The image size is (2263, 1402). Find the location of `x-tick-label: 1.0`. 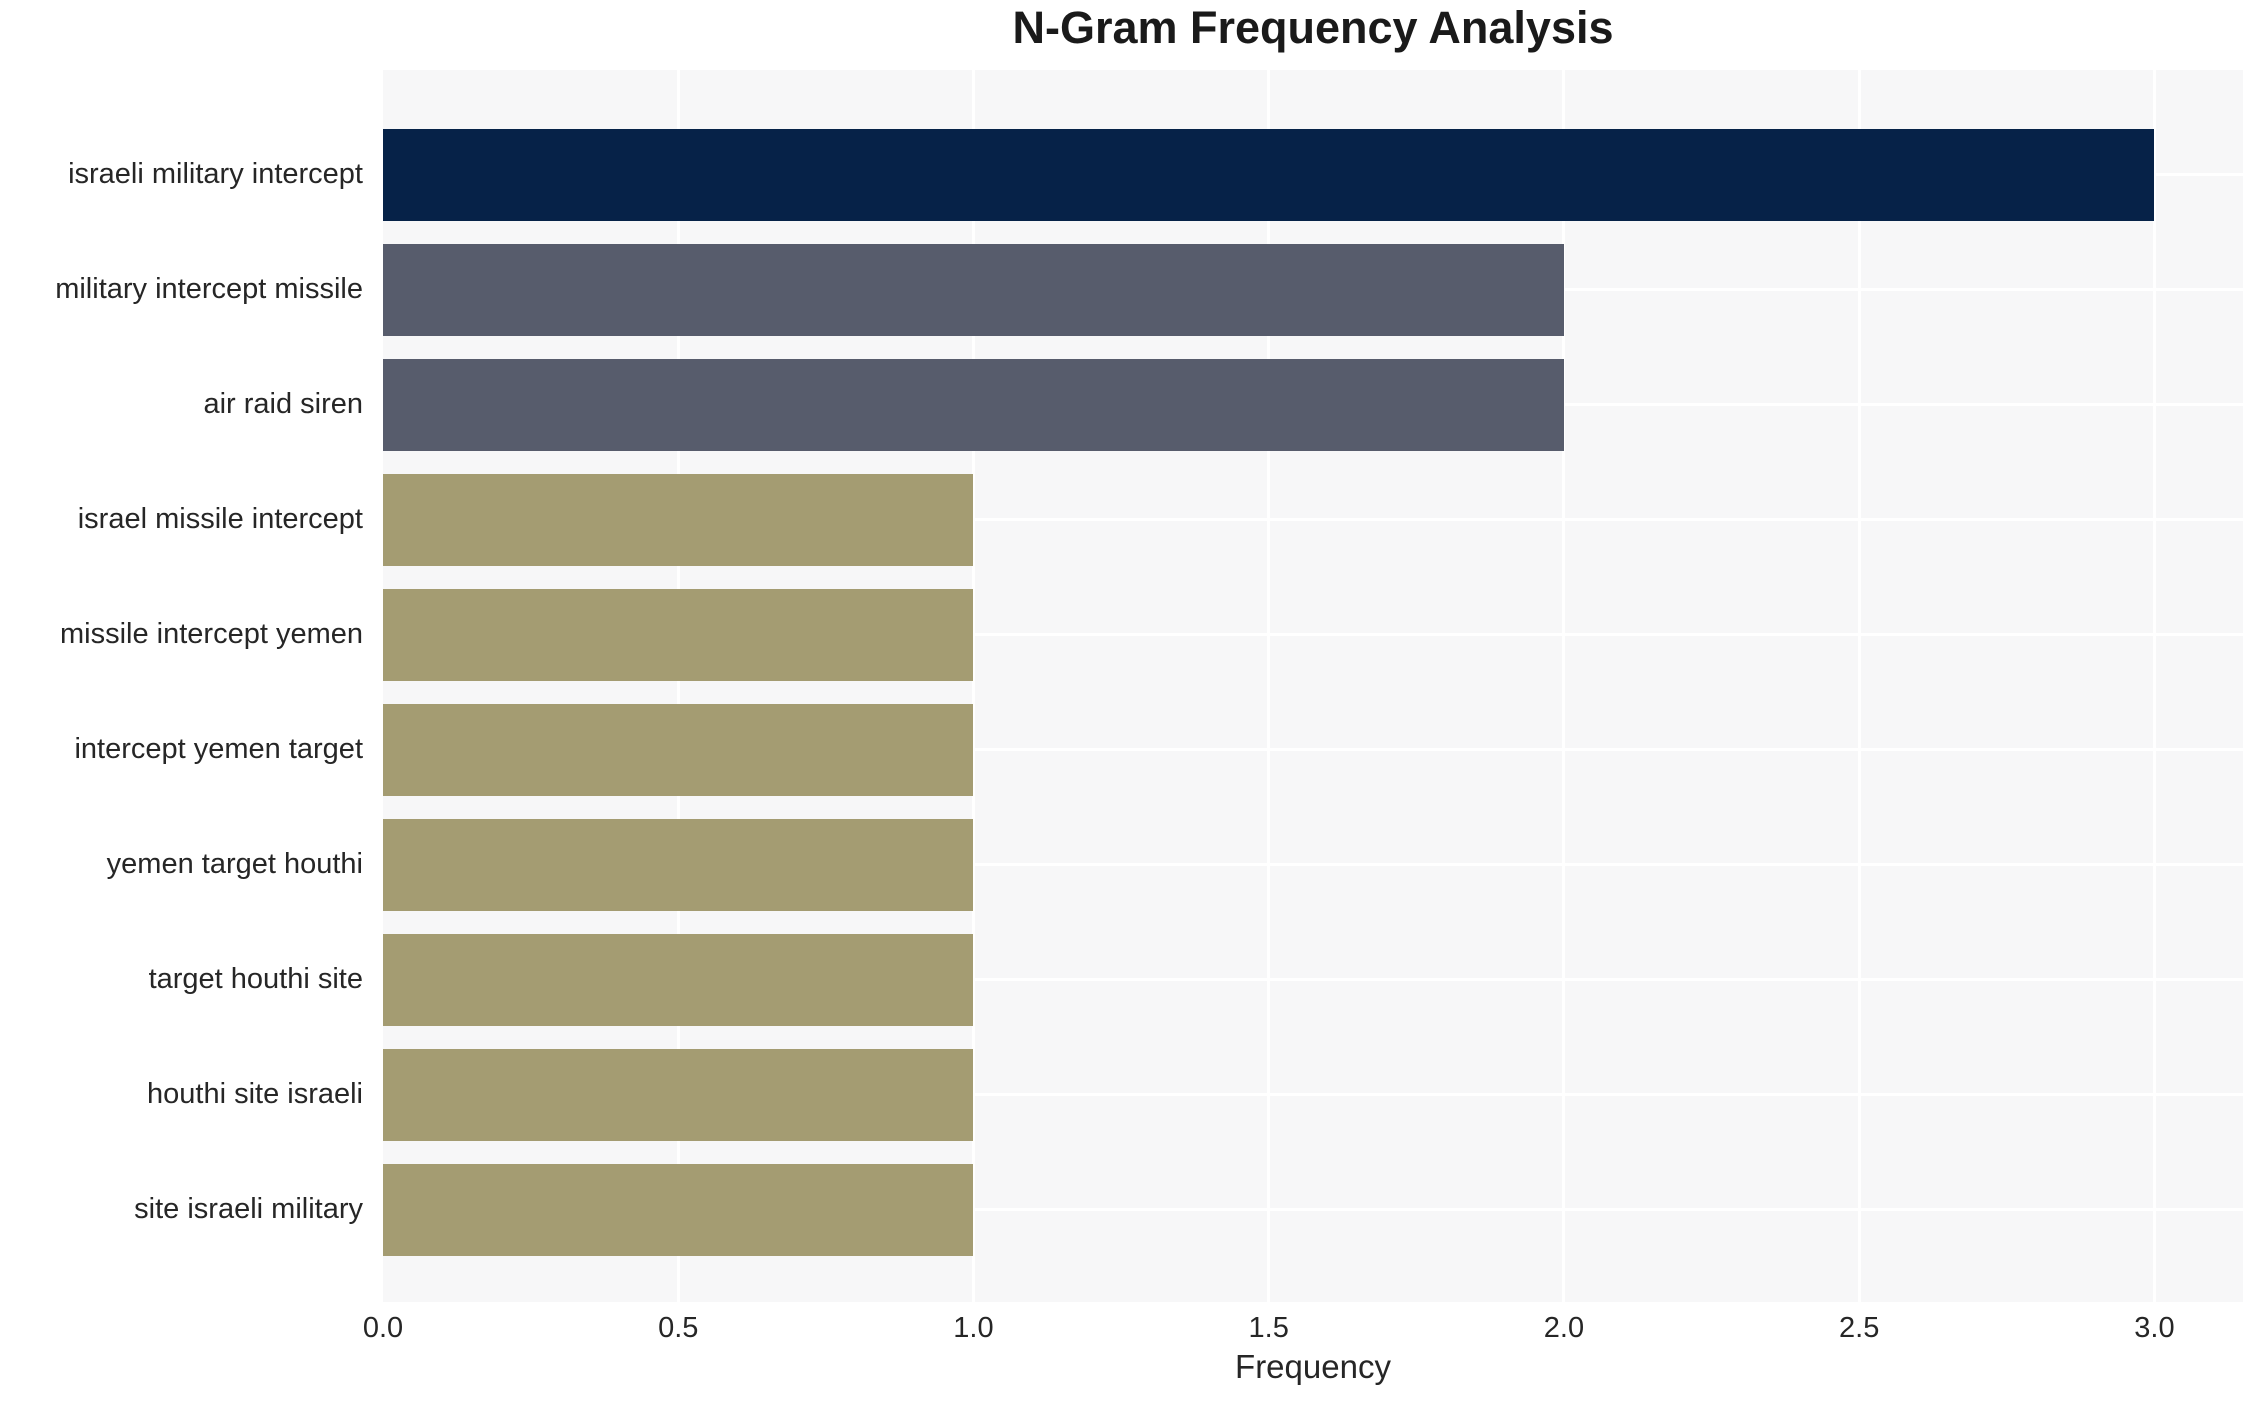

x-tick-label: 1.0 is located at coordinates (973, 1328).